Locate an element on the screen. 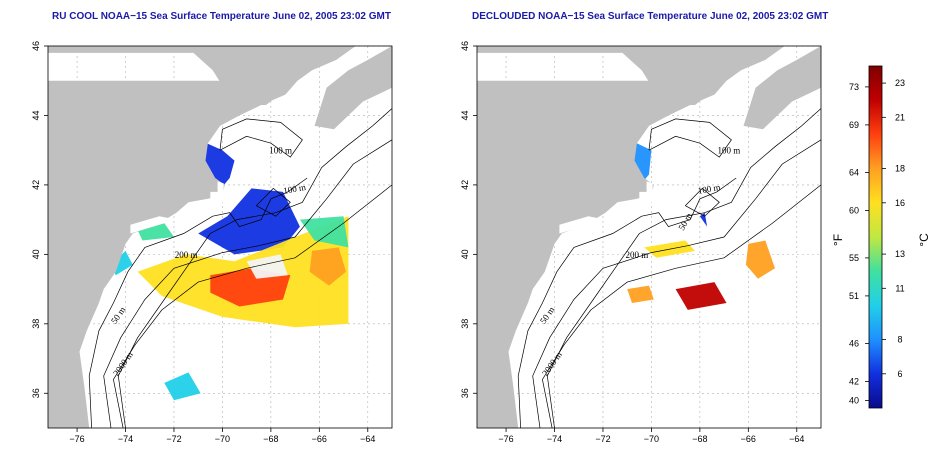  fahrenheit-tick-label: 46 is located at coordinates (854, 343).